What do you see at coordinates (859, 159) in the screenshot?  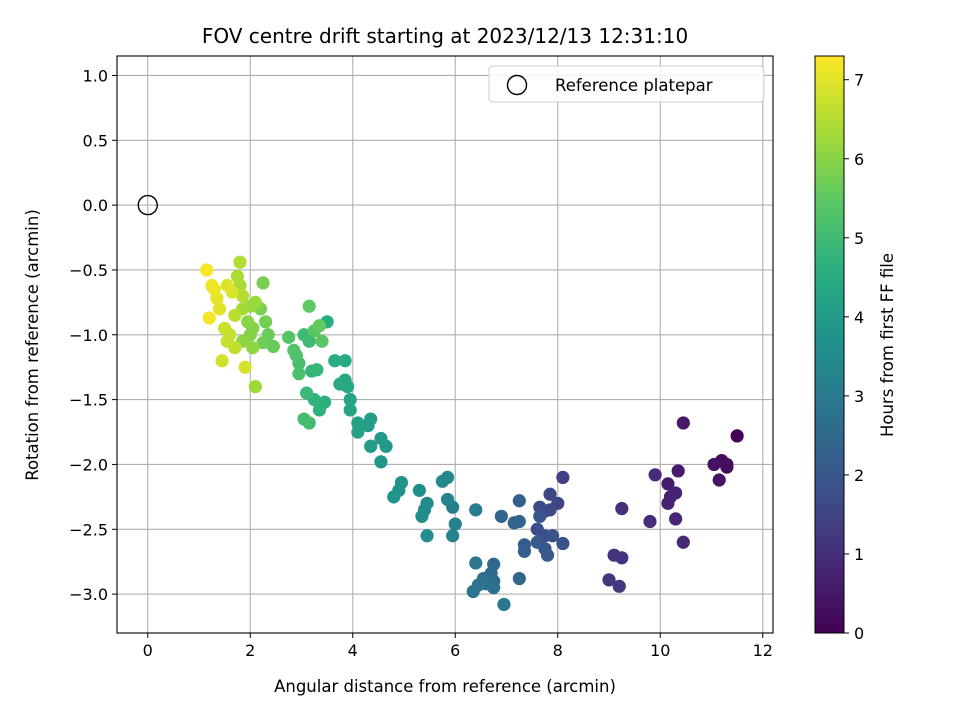 I see `colorbar-tick-label: 6` at bounding box center [859, 159].